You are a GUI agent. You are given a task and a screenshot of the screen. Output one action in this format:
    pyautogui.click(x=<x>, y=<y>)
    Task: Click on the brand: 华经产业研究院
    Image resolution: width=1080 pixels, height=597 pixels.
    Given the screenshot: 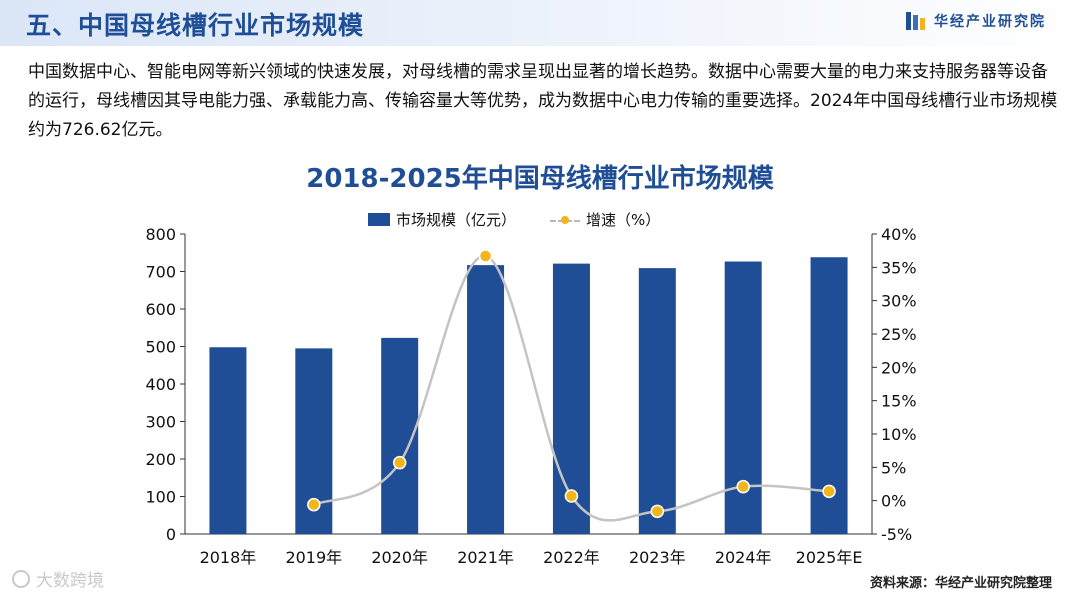 What is the action you would take?
    pyautogui.click(x=976, y=21)
    